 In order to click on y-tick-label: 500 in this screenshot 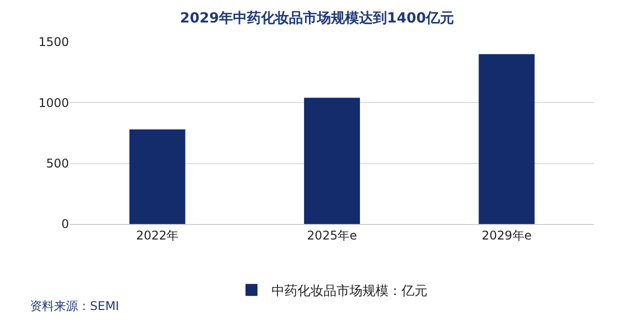, I will do `click(57, 163)`.